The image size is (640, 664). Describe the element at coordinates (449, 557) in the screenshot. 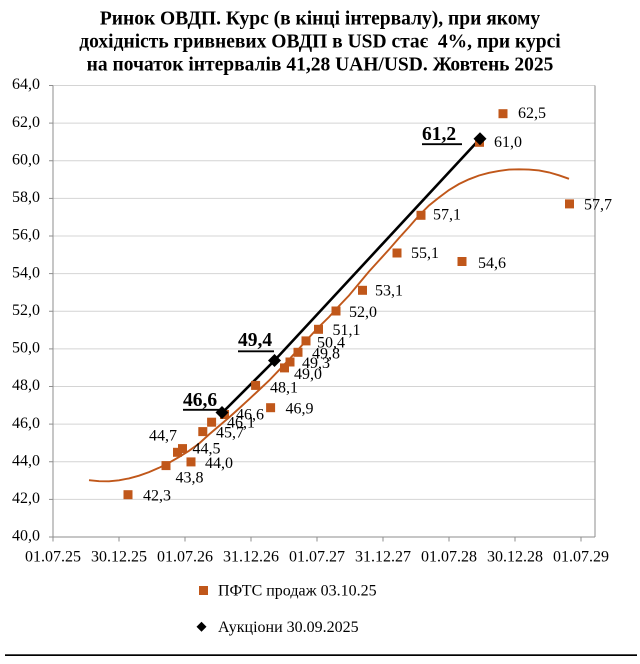

I see `svg-text: 01.07.28` at that location.